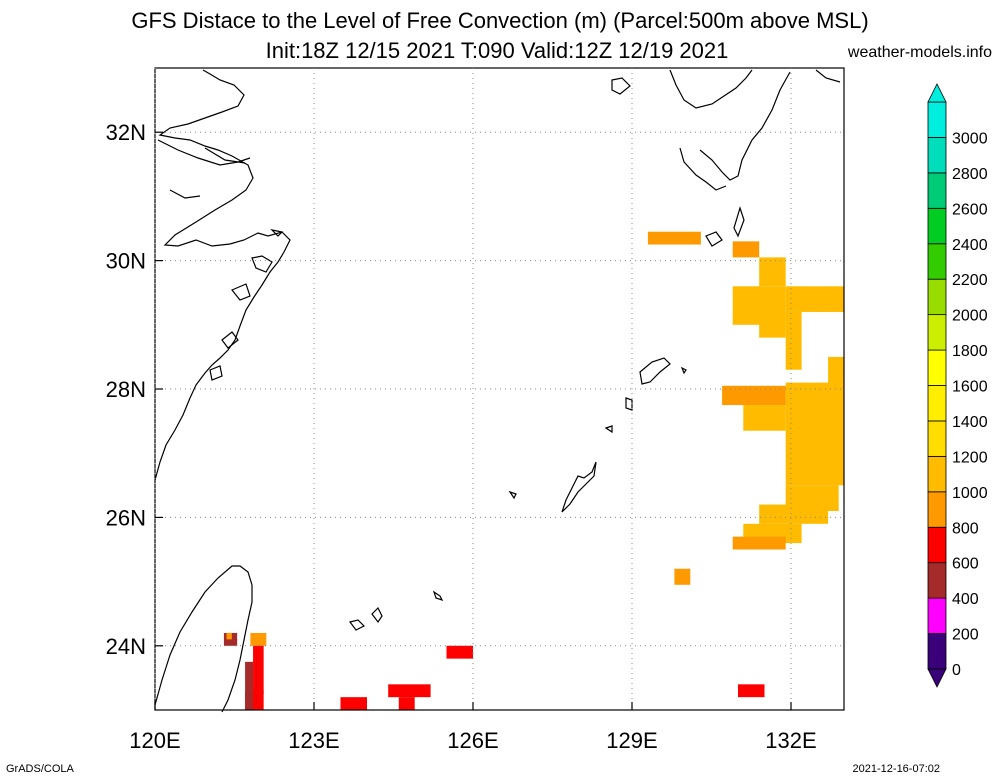  What do you see at coordinates (790, 740) in the screenshot?
I see `x-tick-label-4: 132E` at bounding box center [790, 740].